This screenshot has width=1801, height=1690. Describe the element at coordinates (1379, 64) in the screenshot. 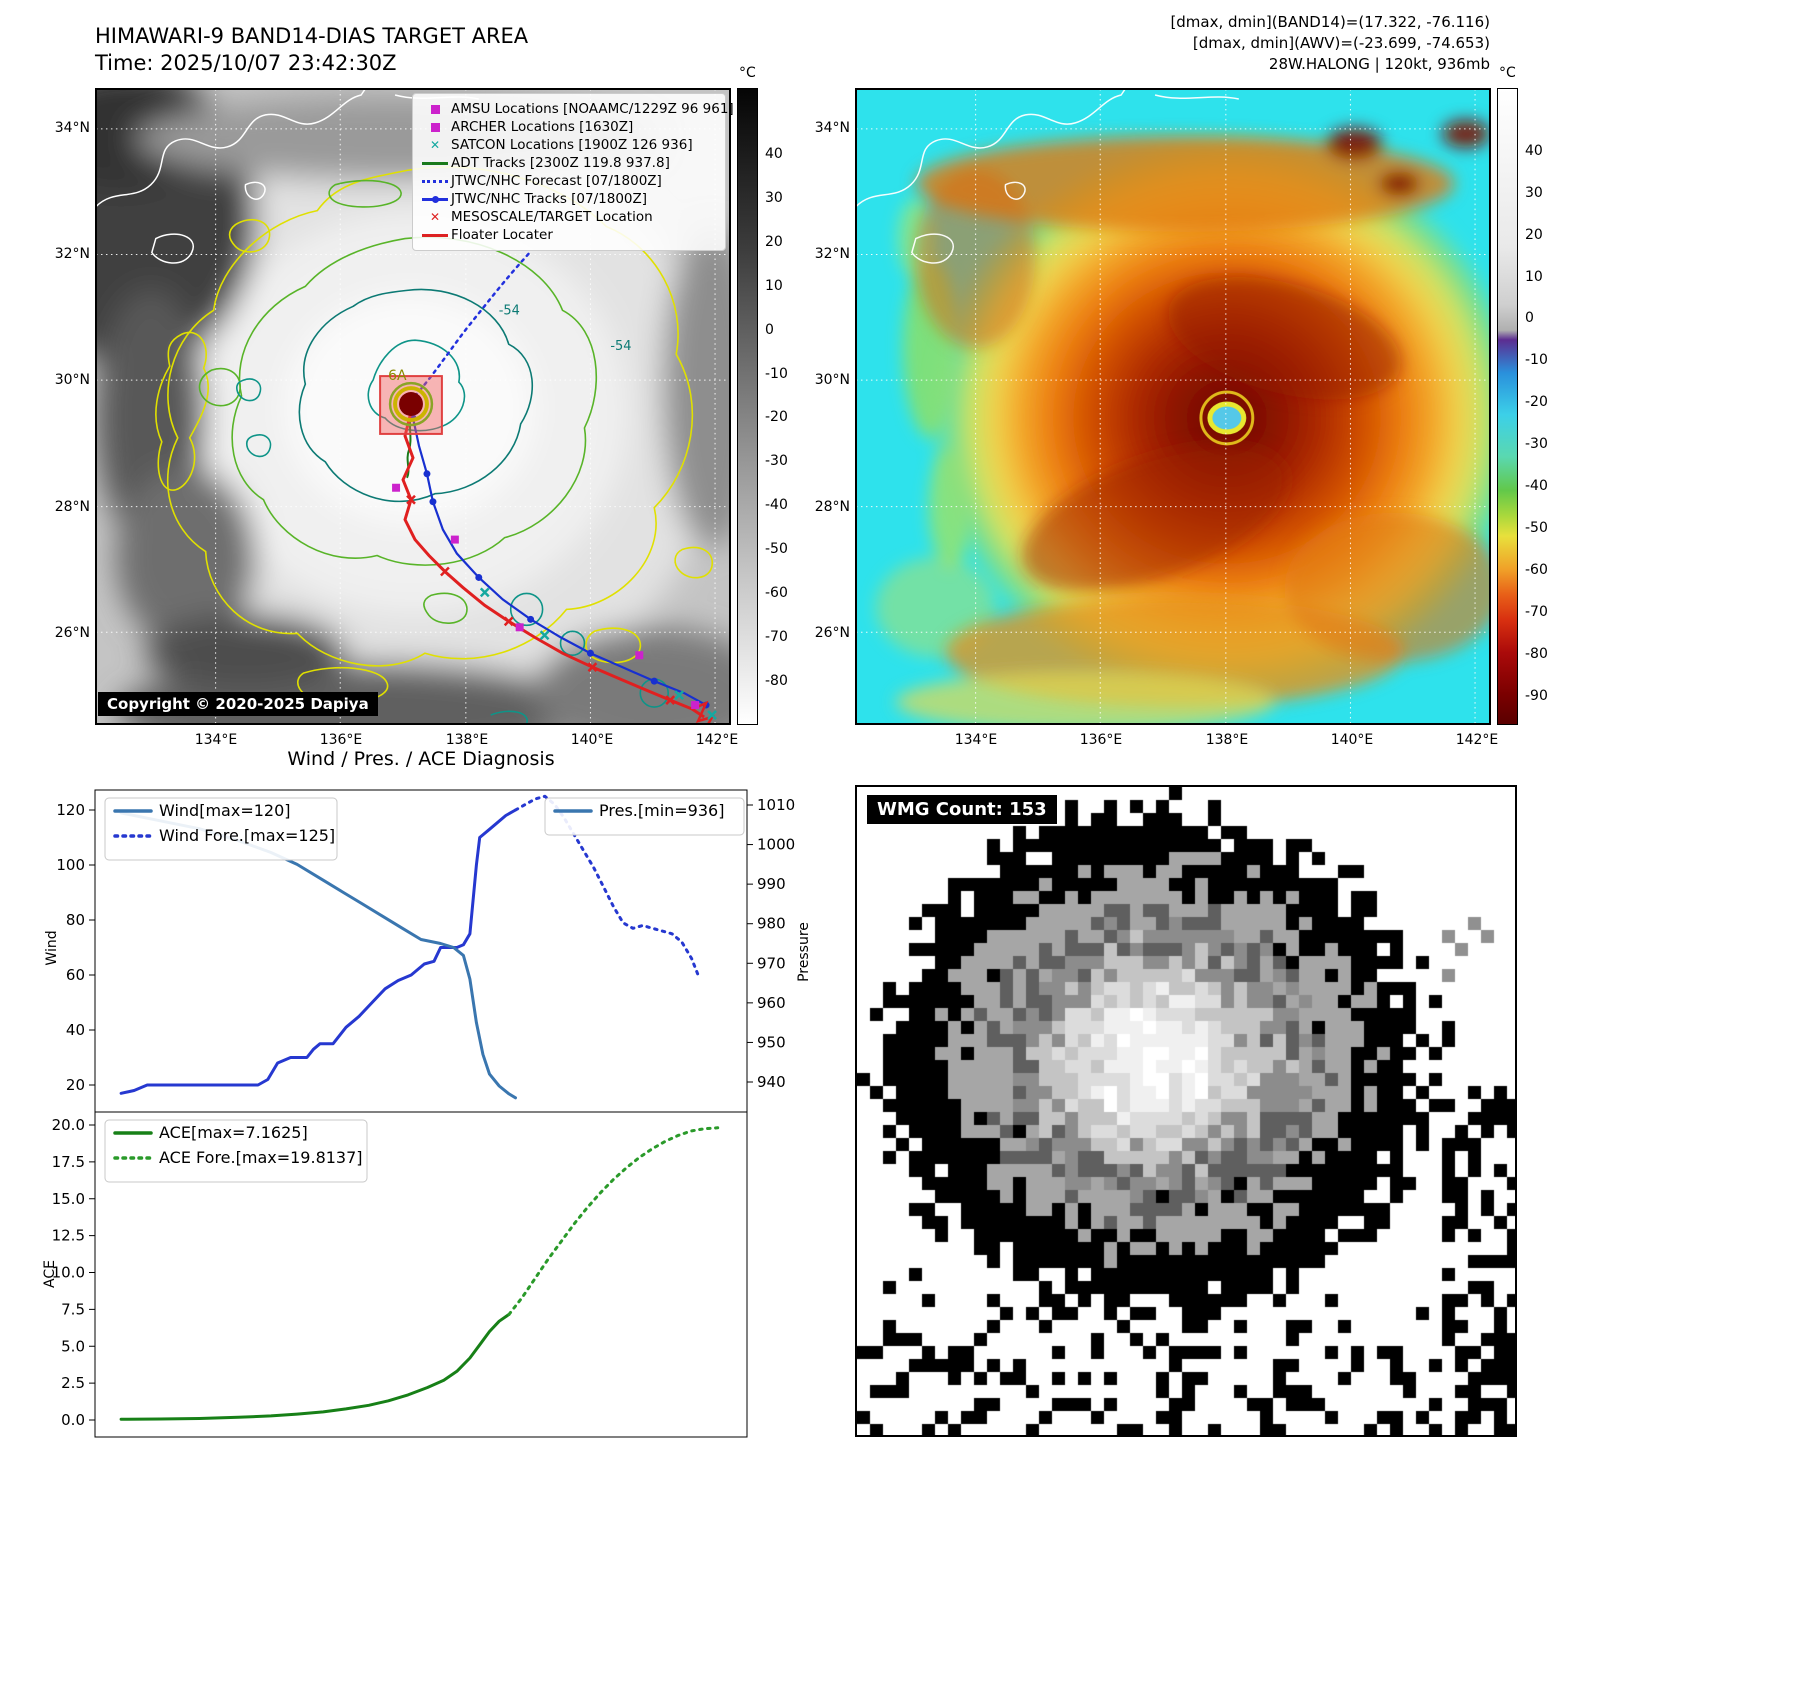

I see `storm-name-intensity: 28W.HALONG | 120kt, 936mb` at that location.